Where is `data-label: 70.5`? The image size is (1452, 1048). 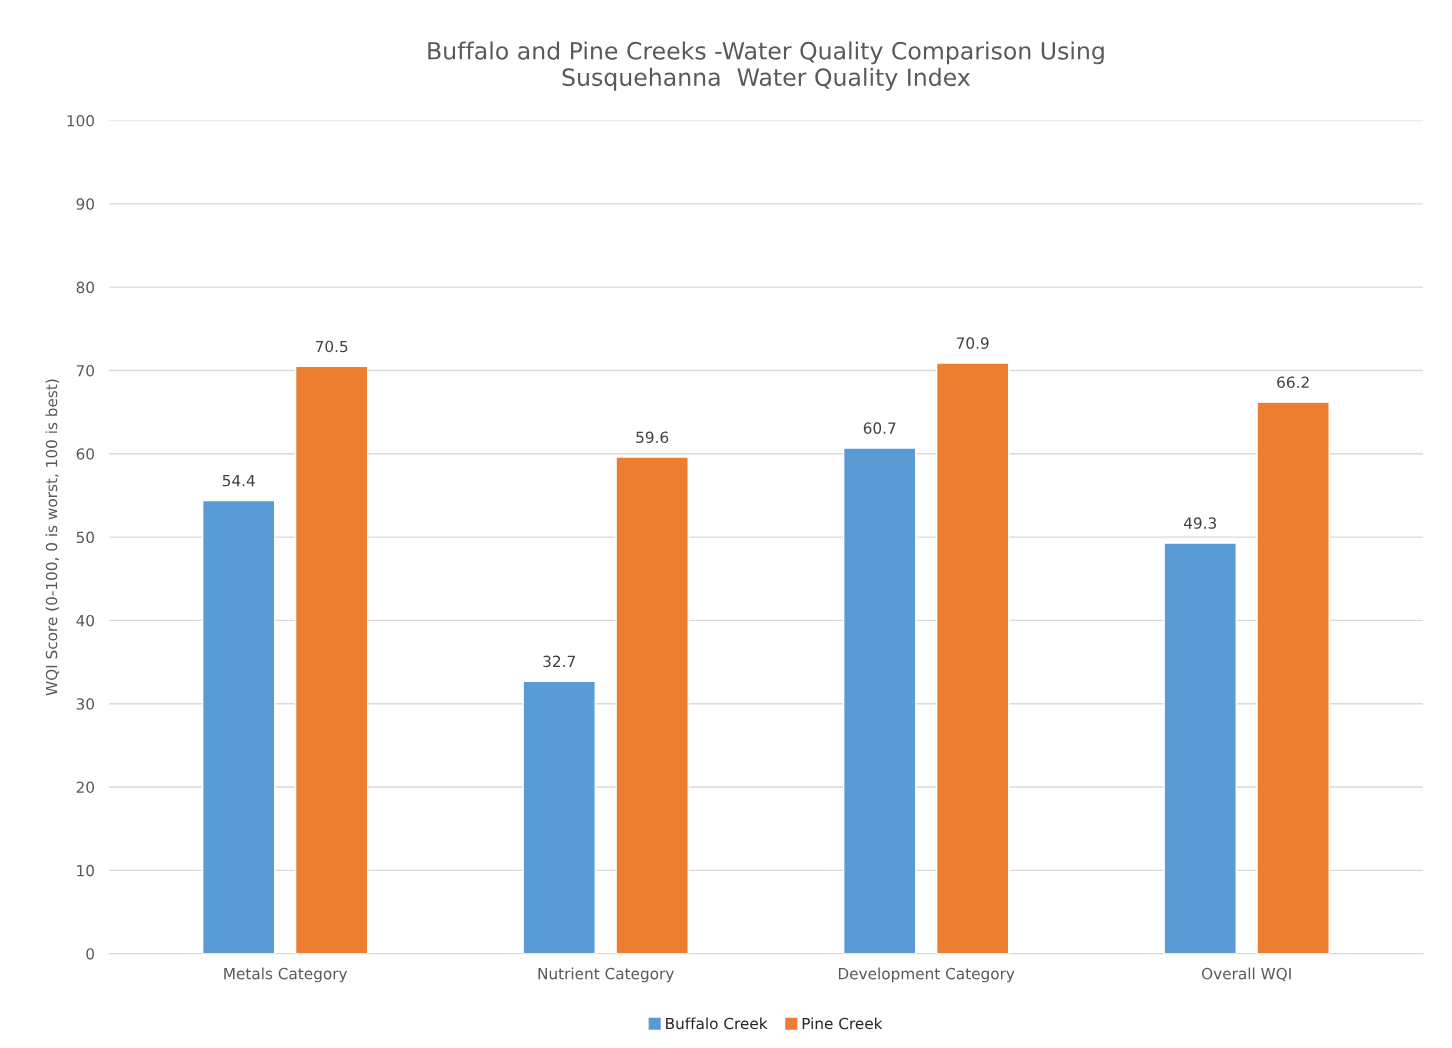
data-label: 70.5 is located at coordinates (331, 346).